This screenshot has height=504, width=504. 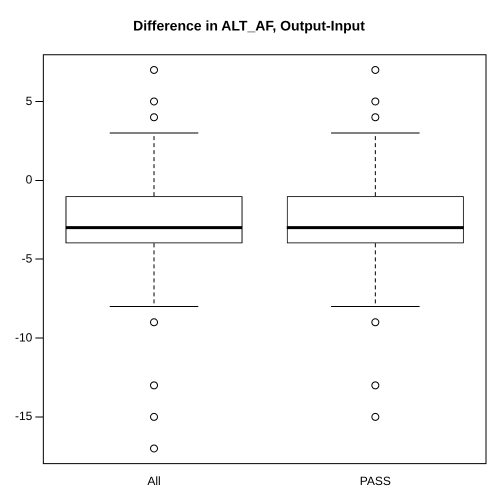 What do you see at coordinates (24, 416) in the screenshot?
I see `y-tick-label: -15` at bounding box center [24, 416].